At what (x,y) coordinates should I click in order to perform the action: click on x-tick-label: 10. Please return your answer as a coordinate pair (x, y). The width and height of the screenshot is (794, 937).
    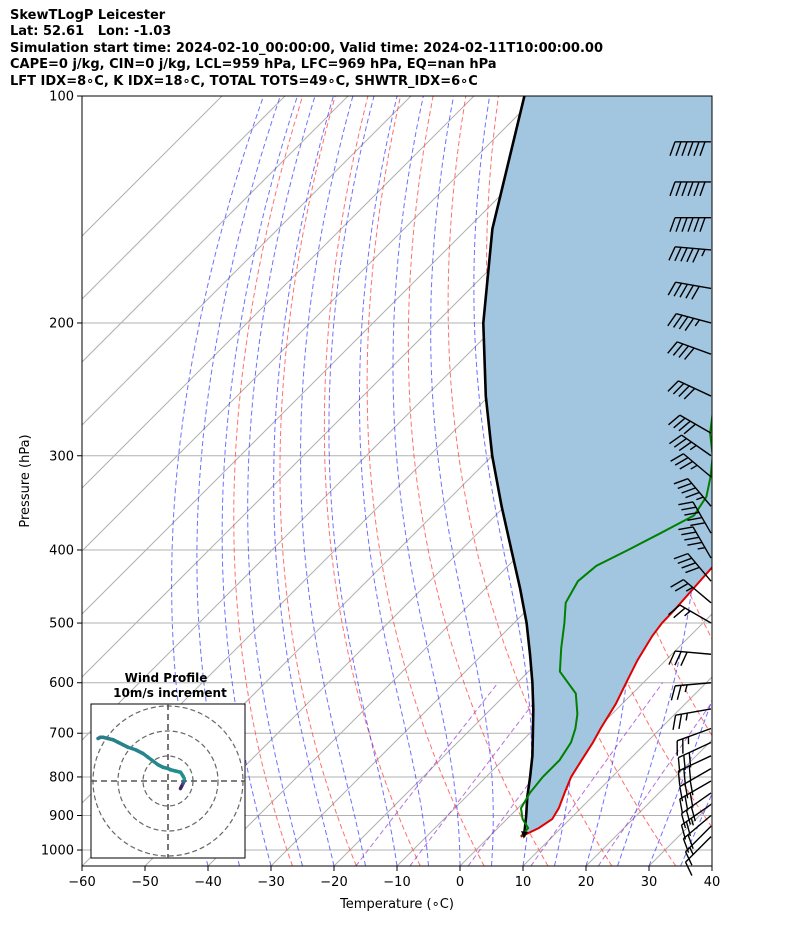
    Looking at the image, I should click on (523, 882).